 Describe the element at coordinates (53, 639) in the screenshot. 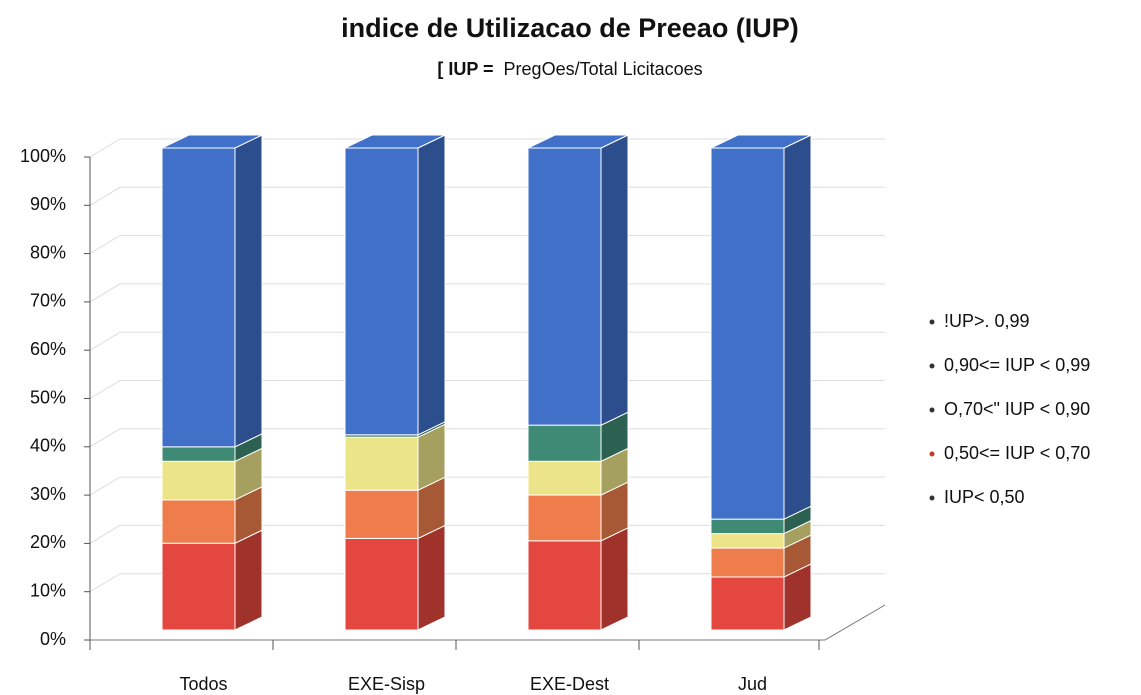

I see `y-tick-label: 0%` at that location.